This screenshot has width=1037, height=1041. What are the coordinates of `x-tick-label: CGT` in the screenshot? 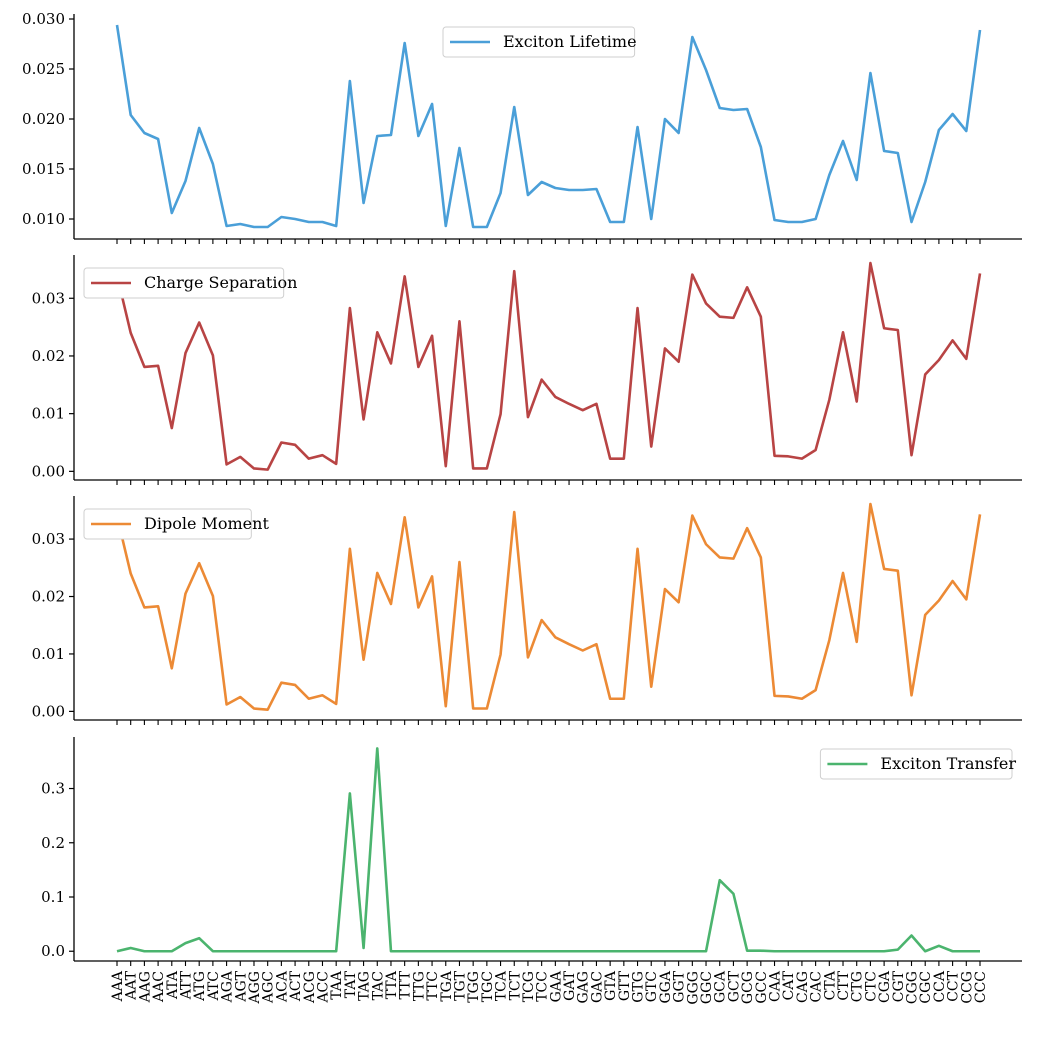 It's located at (899, 986).